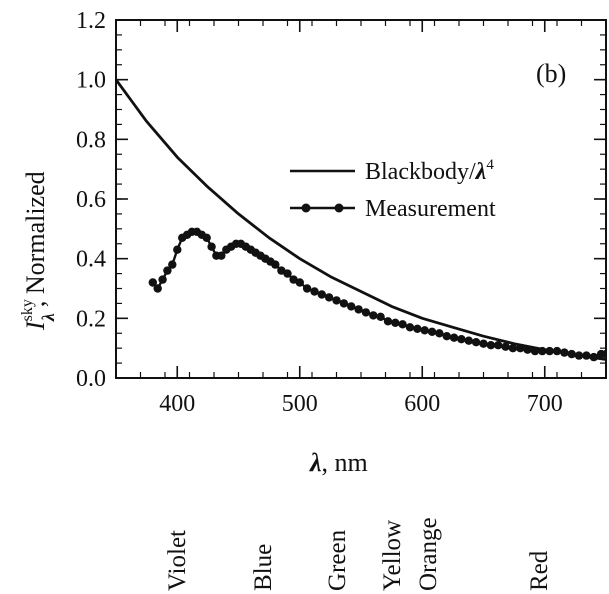  What do you see at coordinates (429, 171) in the screenshot?
I see `legend-label-blackbody: Blackbody/λ4` at bounding box center [429, 171].